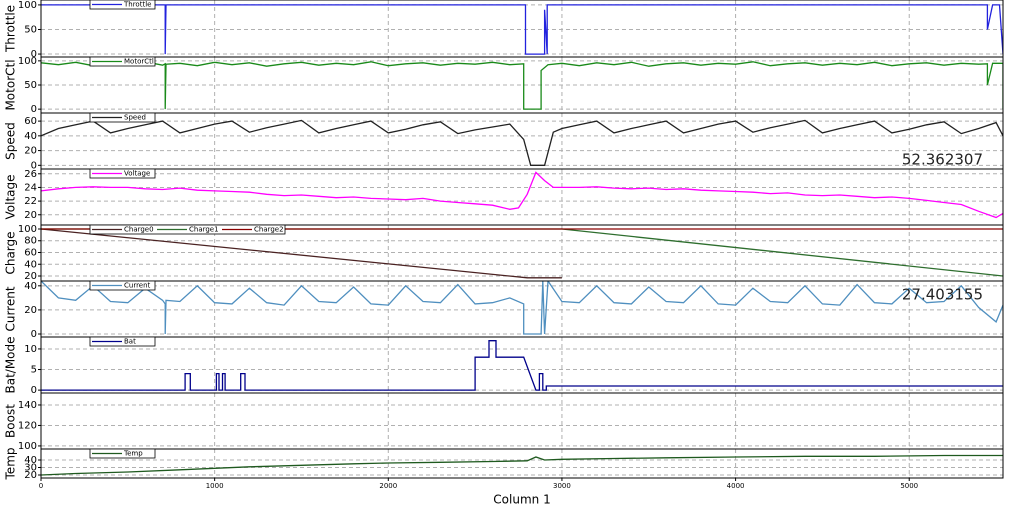 This screenshot has height=510, width=1024. Describe the element at coordinates (215, 486) in the screenshot. I see `x-tick-label: 1000` at that location.